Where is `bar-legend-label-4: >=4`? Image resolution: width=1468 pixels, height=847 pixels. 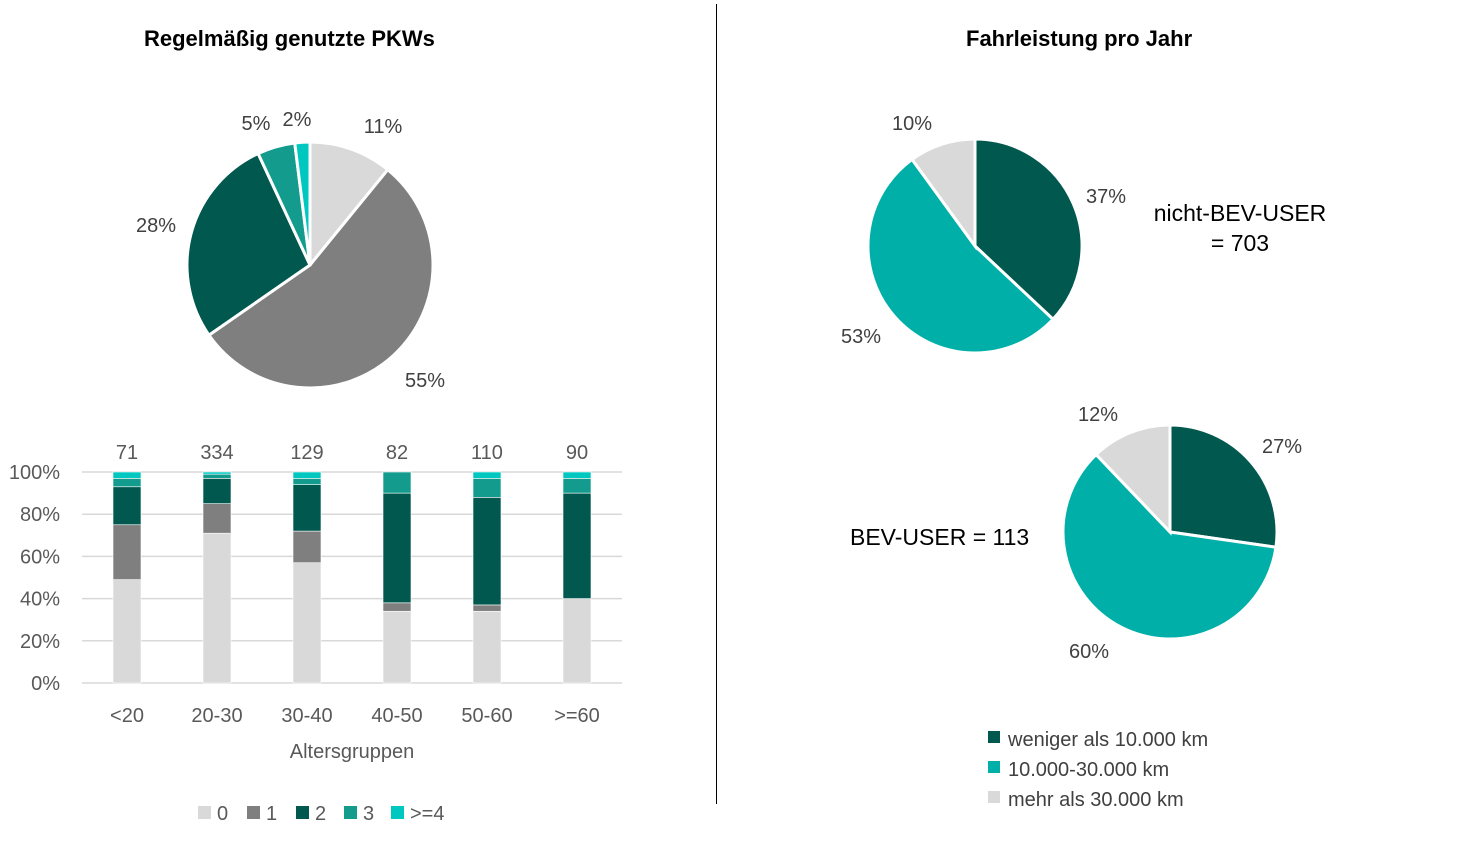
bar-legend-label-4: >=4 is located at coordinates (427, 814).